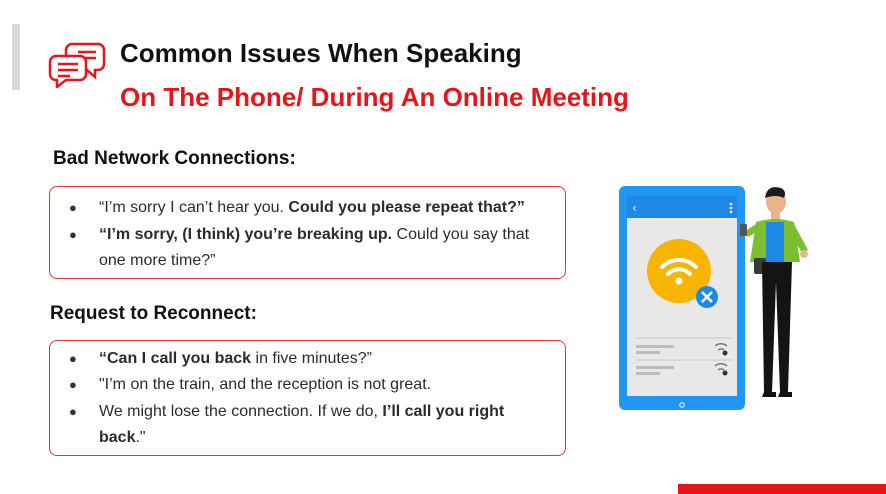 The width and height of the screenshot is (886, 494). I want to click on page-title: Common Issues When Speaking, so click(321, 53).